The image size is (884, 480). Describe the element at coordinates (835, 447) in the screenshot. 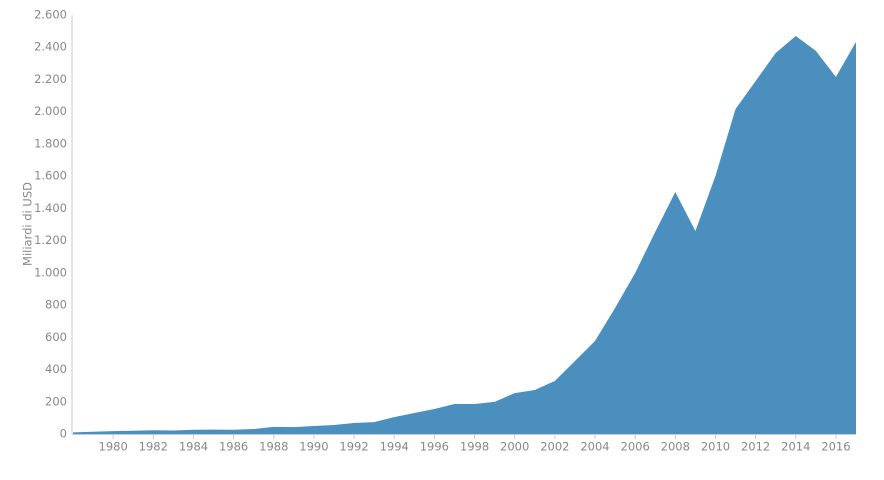

I see `x-tick-label: 2016` at that location.